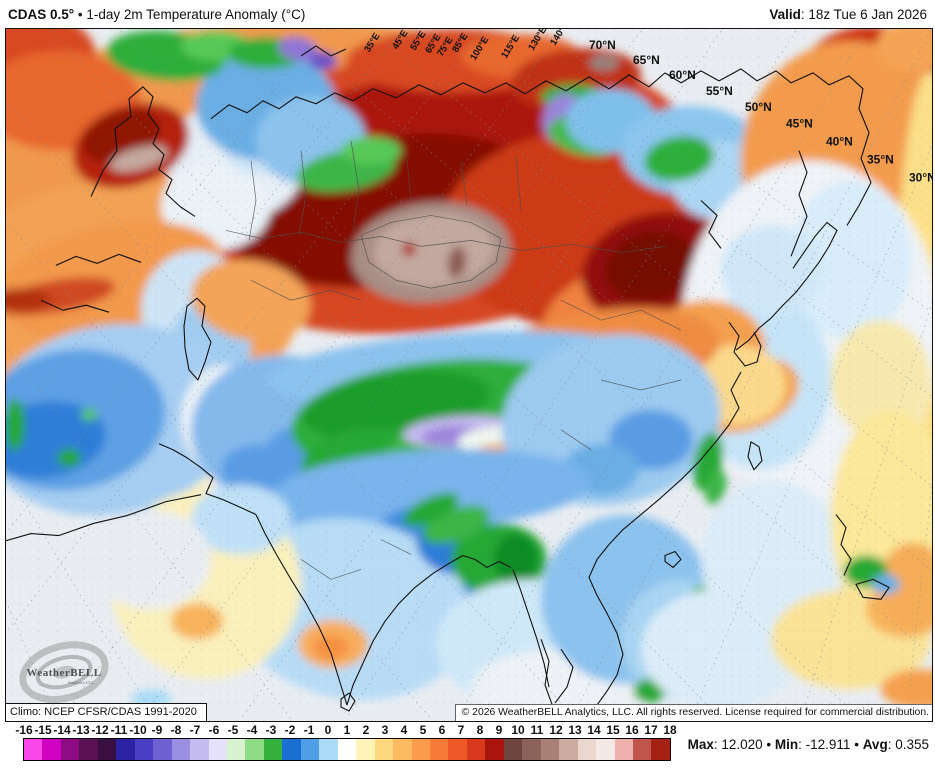 Image resolution: width=935 pixels, height=768 pixels. I want to click on model-name: CDAS 0.5°, so click(41, 14).